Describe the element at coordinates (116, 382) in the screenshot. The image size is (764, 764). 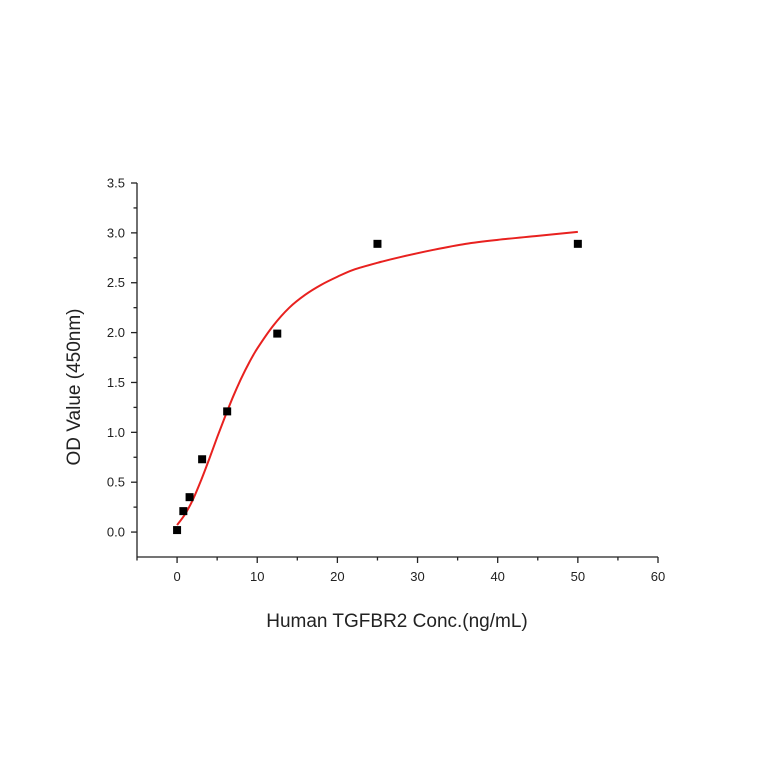
I see `y-tick-label: 1.5` at that location.